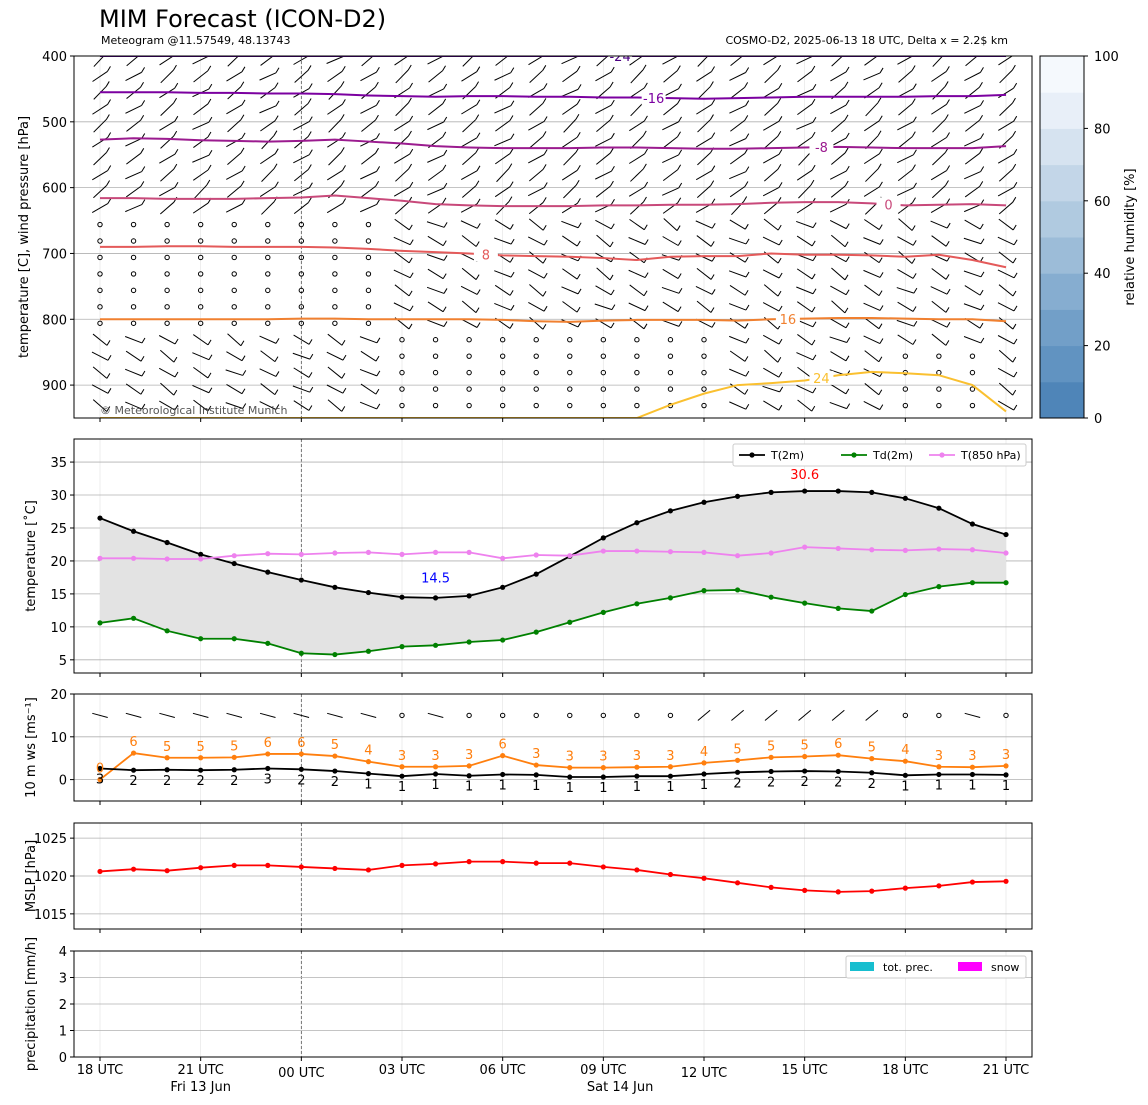 Image resolution: width=1148 pixels, height=1105 pixels. Describe the element at coordinates (1102, 202) in the screenshot. I see `colorbar-tick-label: 60` at that location.